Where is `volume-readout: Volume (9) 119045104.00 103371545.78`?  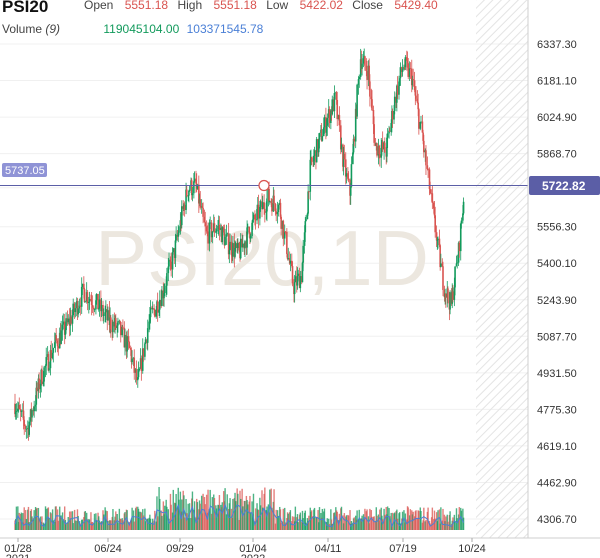 volume-readout: Volume (9) 119045104.00 103371545.78 is located at coordinates (132, 29).